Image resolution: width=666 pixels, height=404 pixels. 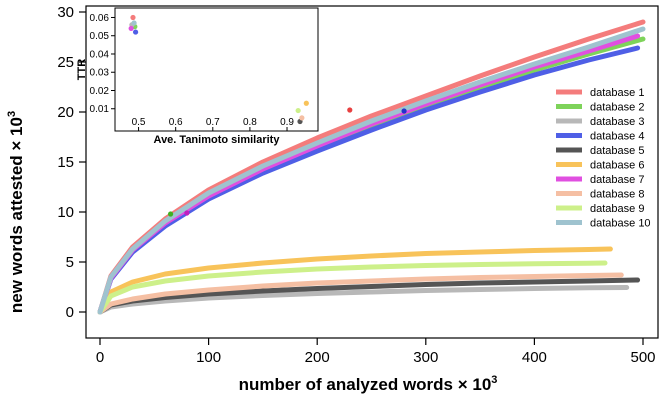 What do you see at coordinates (287, 162) in the screenshot?
I see `annotation-markers` at bounding box center [287, 162].